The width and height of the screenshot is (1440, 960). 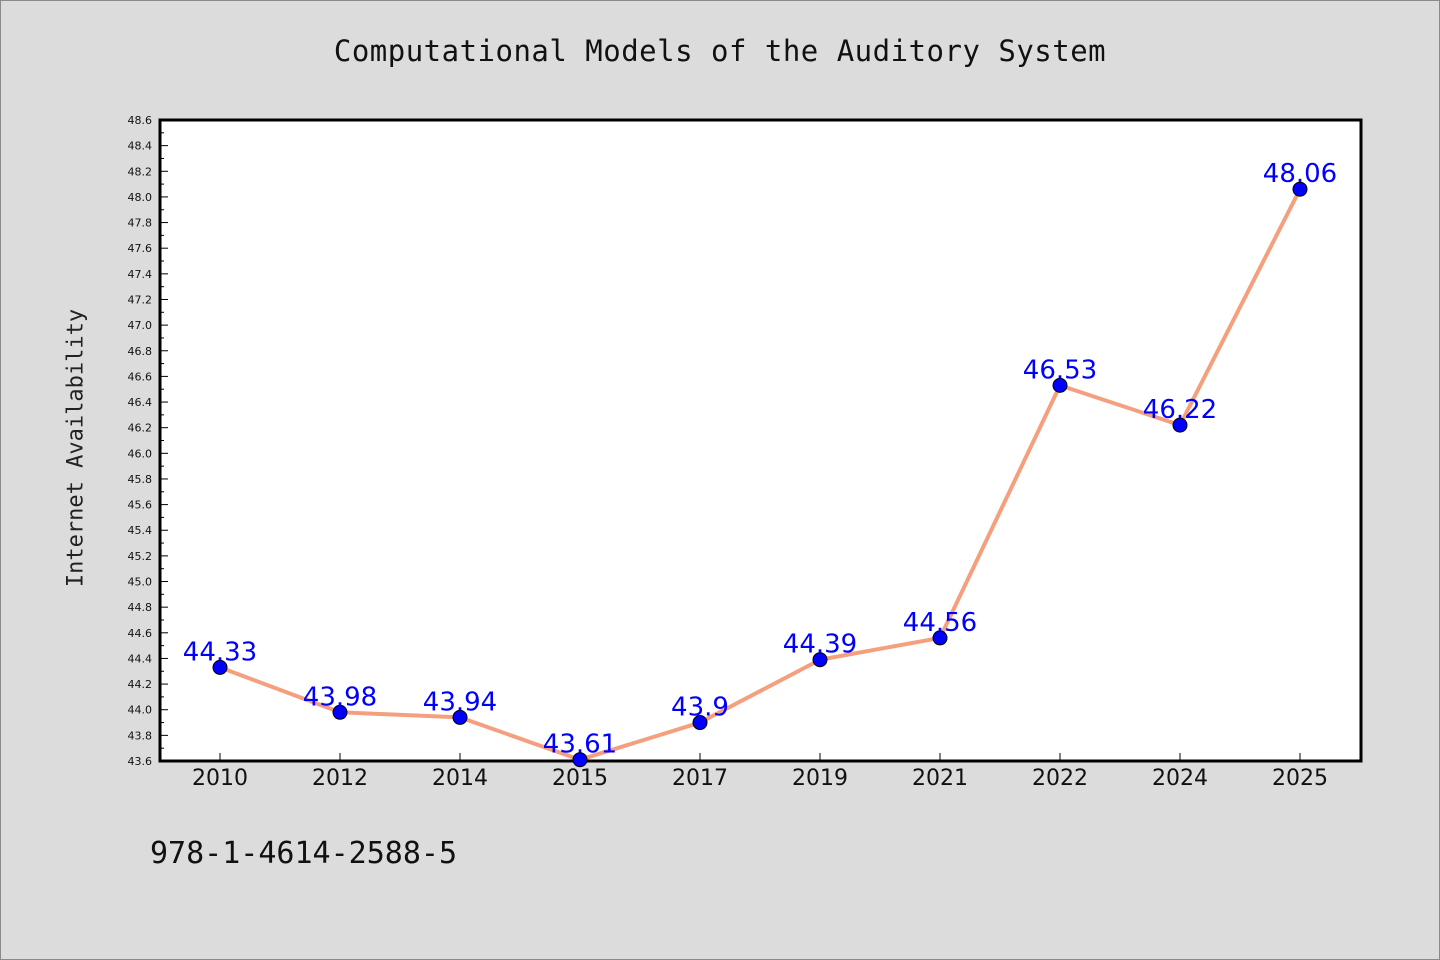 I want to click on y-tick-label: 45.8, so click(x=140, y=479).